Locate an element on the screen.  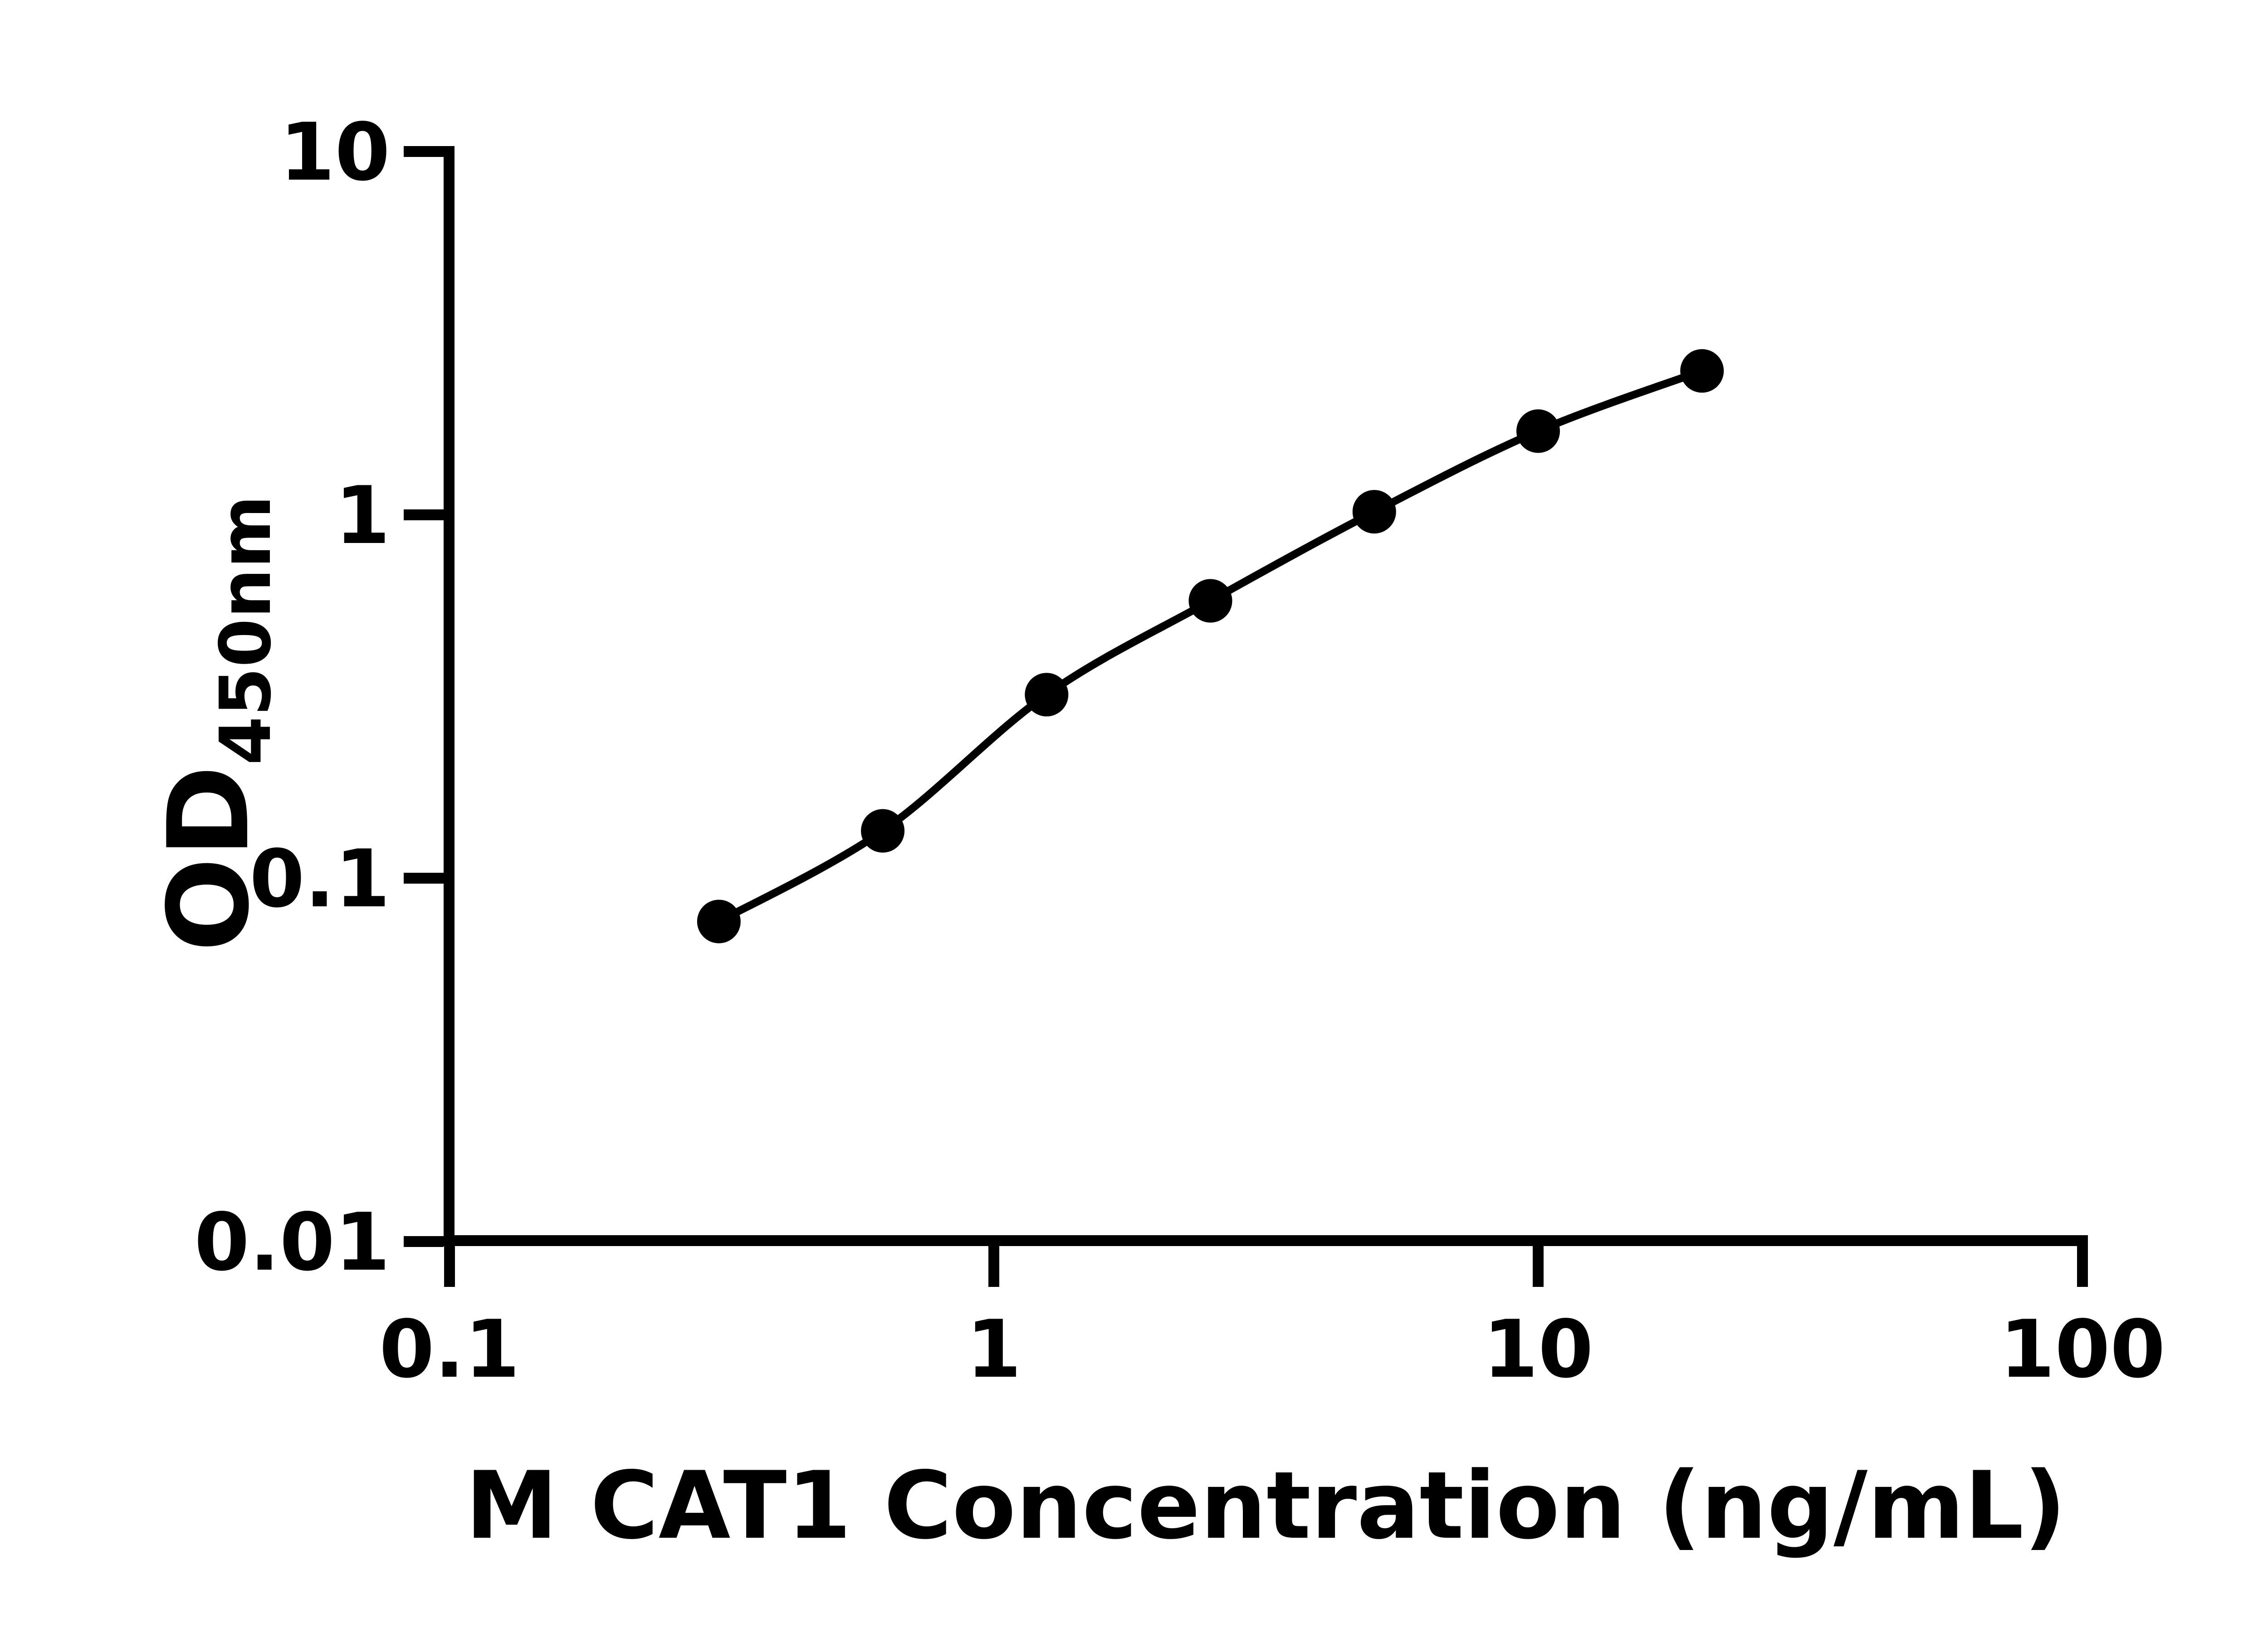
y-tick-label: 0.01 is located at coordinates (292, 1243).